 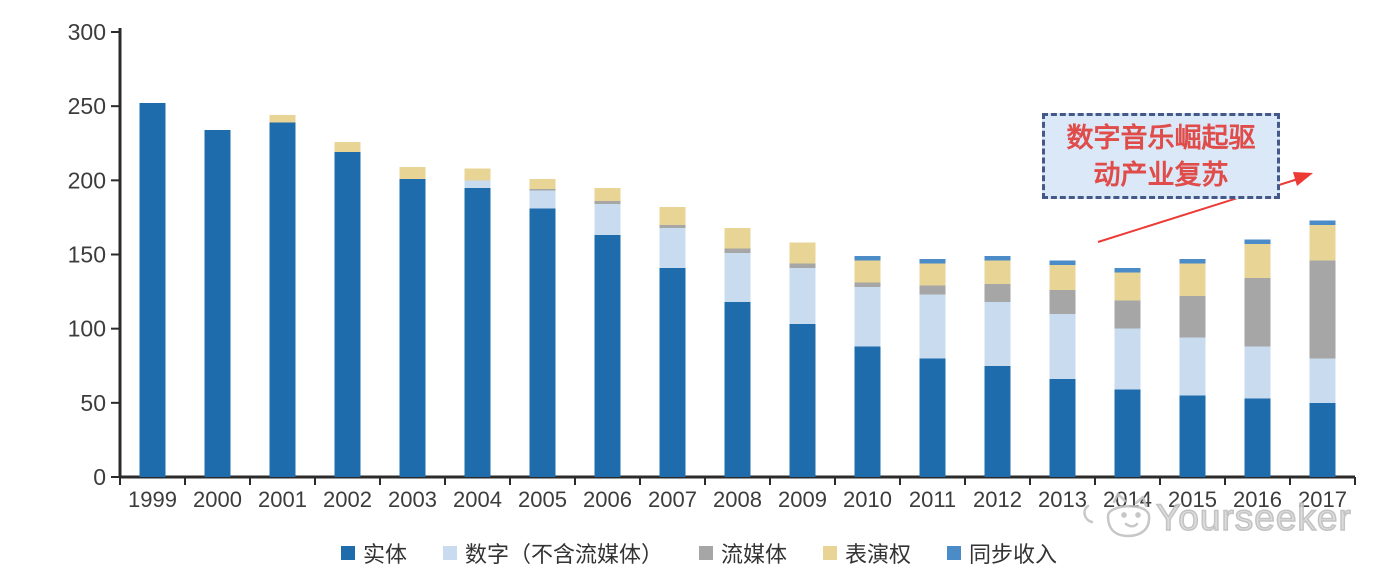 What do you see at coordinates (997, 333) in the screenshot?
I see `bar-segment-2012-s1` at bounding box center [997, 333].